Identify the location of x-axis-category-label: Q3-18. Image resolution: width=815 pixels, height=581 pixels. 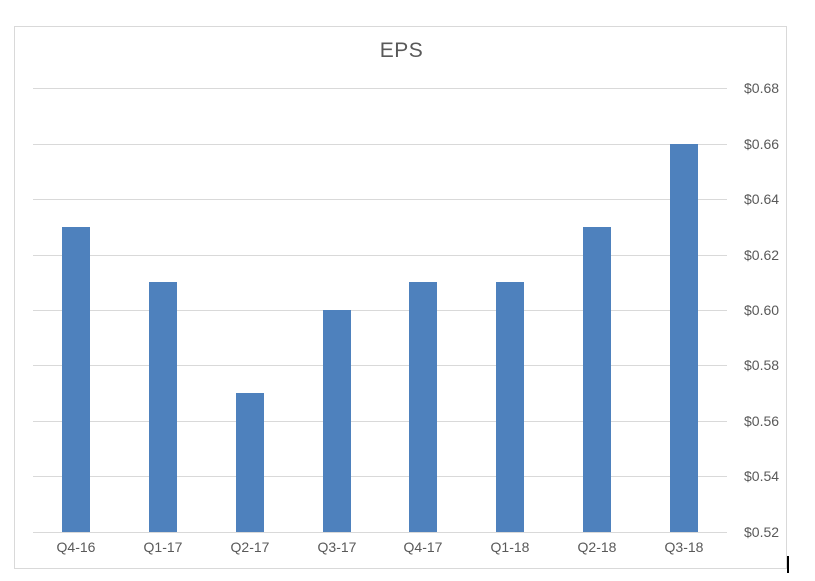
(684, 547).